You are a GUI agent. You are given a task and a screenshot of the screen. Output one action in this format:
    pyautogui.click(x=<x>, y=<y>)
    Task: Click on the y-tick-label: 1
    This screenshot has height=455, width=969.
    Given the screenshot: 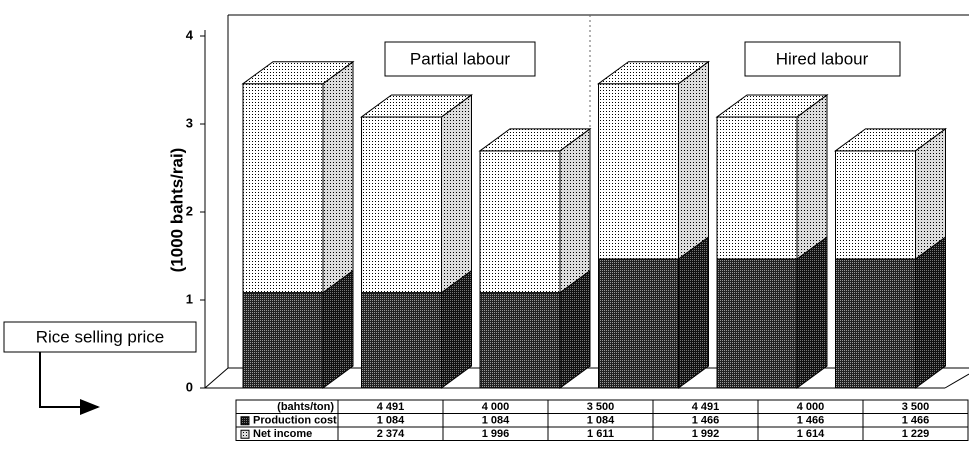 What is the action you would take?
    pyautogui.click(x=189, y=298)
    